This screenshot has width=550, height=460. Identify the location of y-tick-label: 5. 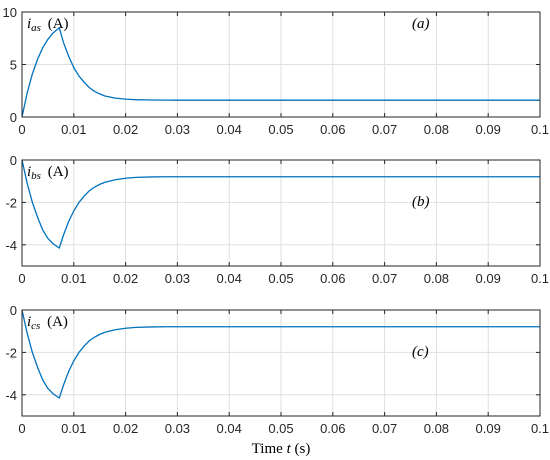
(13, 65).